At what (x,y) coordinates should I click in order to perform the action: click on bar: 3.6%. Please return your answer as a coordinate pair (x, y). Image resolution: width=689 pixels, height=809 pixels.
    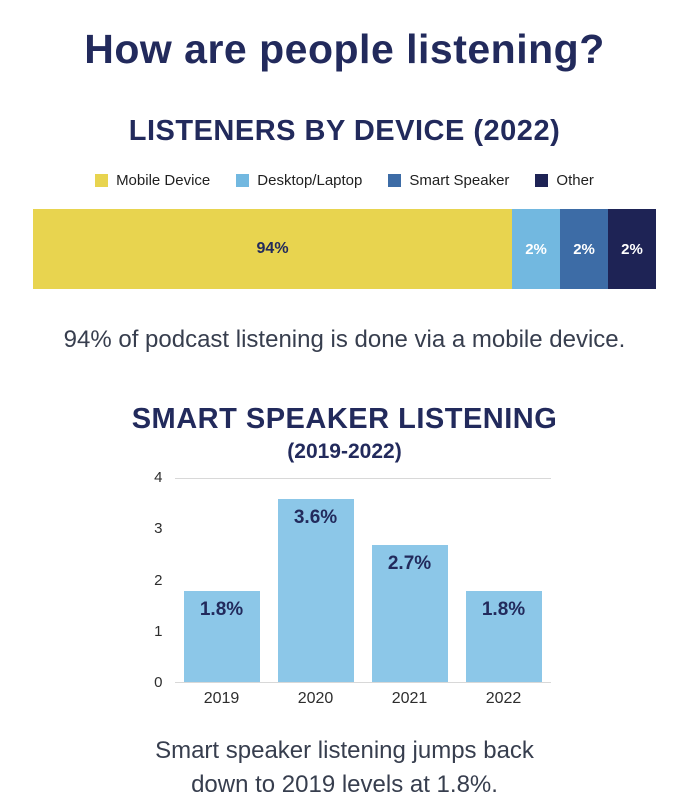
    Looking at the image, I should click on (315, 590).